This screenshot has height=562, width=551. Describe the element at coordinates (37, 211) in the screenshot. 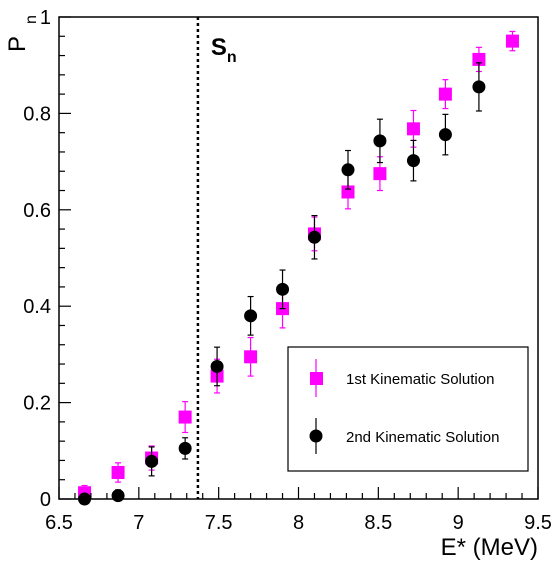

I see `y-tick-label: 0.6` at that location.